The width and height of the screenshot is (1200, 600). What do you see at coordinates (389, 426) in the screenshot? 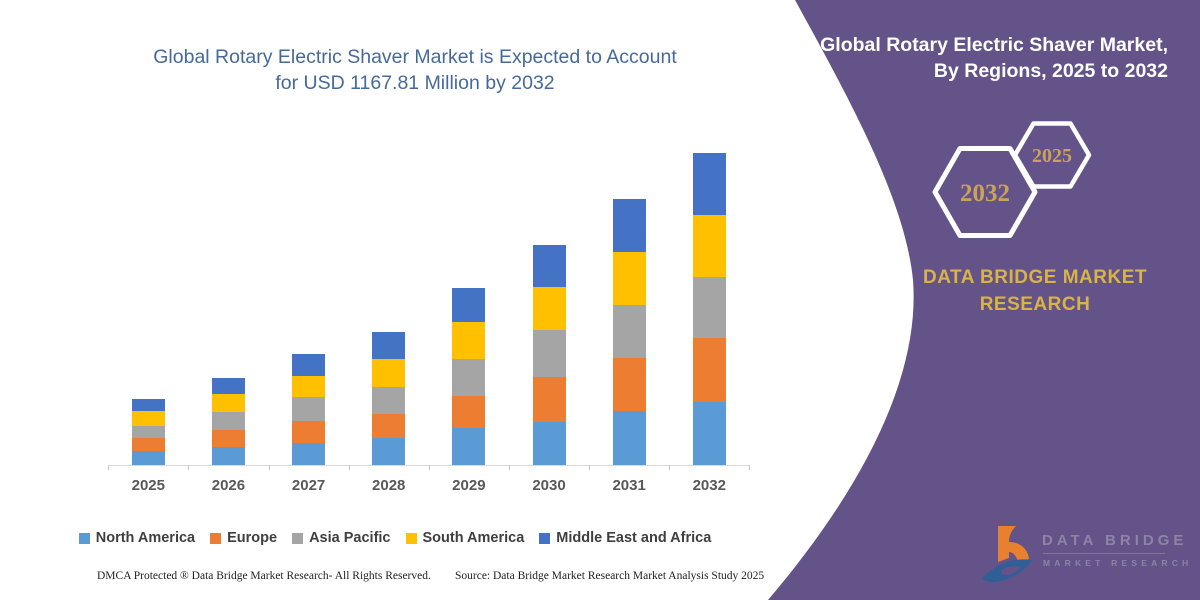
I see `bar-segment-2028-europe` at bounding box center [389, 426].